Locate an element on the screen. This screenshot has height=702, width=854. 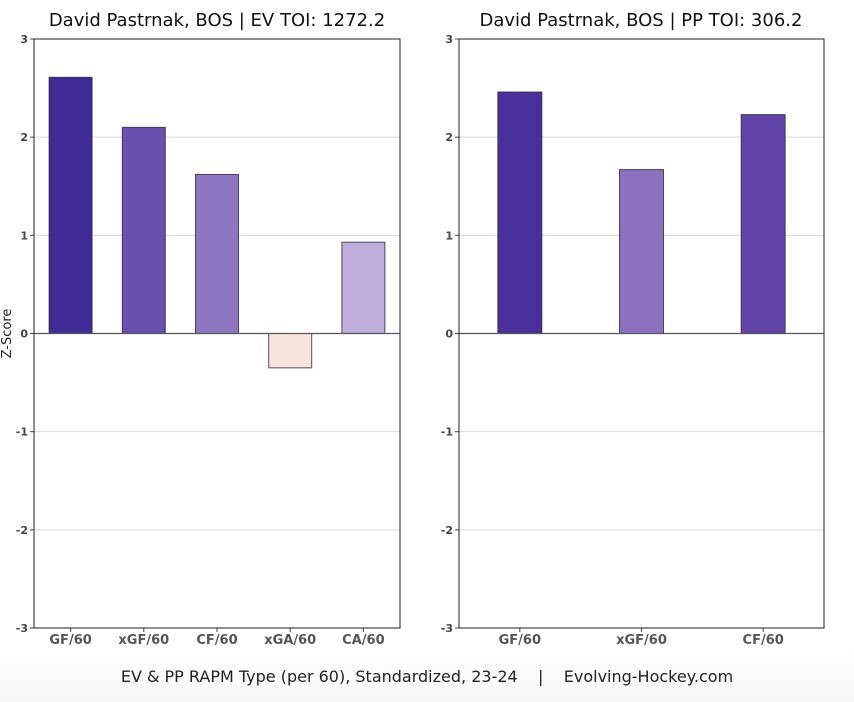
chart-title: David Pastrnak, BOS | EV TOI: 1272.2 is located at coordinates (217, 20).